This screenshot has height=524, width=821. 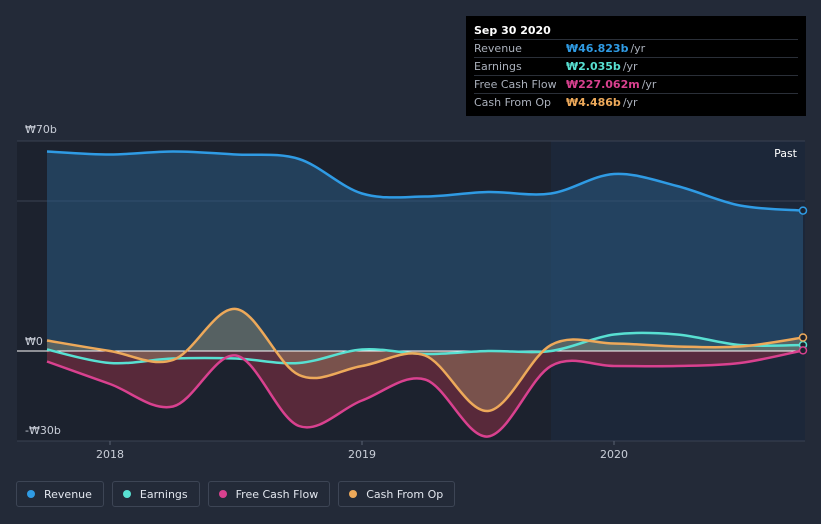 I want to click on marker-revenue, so click(x=803, y=210).